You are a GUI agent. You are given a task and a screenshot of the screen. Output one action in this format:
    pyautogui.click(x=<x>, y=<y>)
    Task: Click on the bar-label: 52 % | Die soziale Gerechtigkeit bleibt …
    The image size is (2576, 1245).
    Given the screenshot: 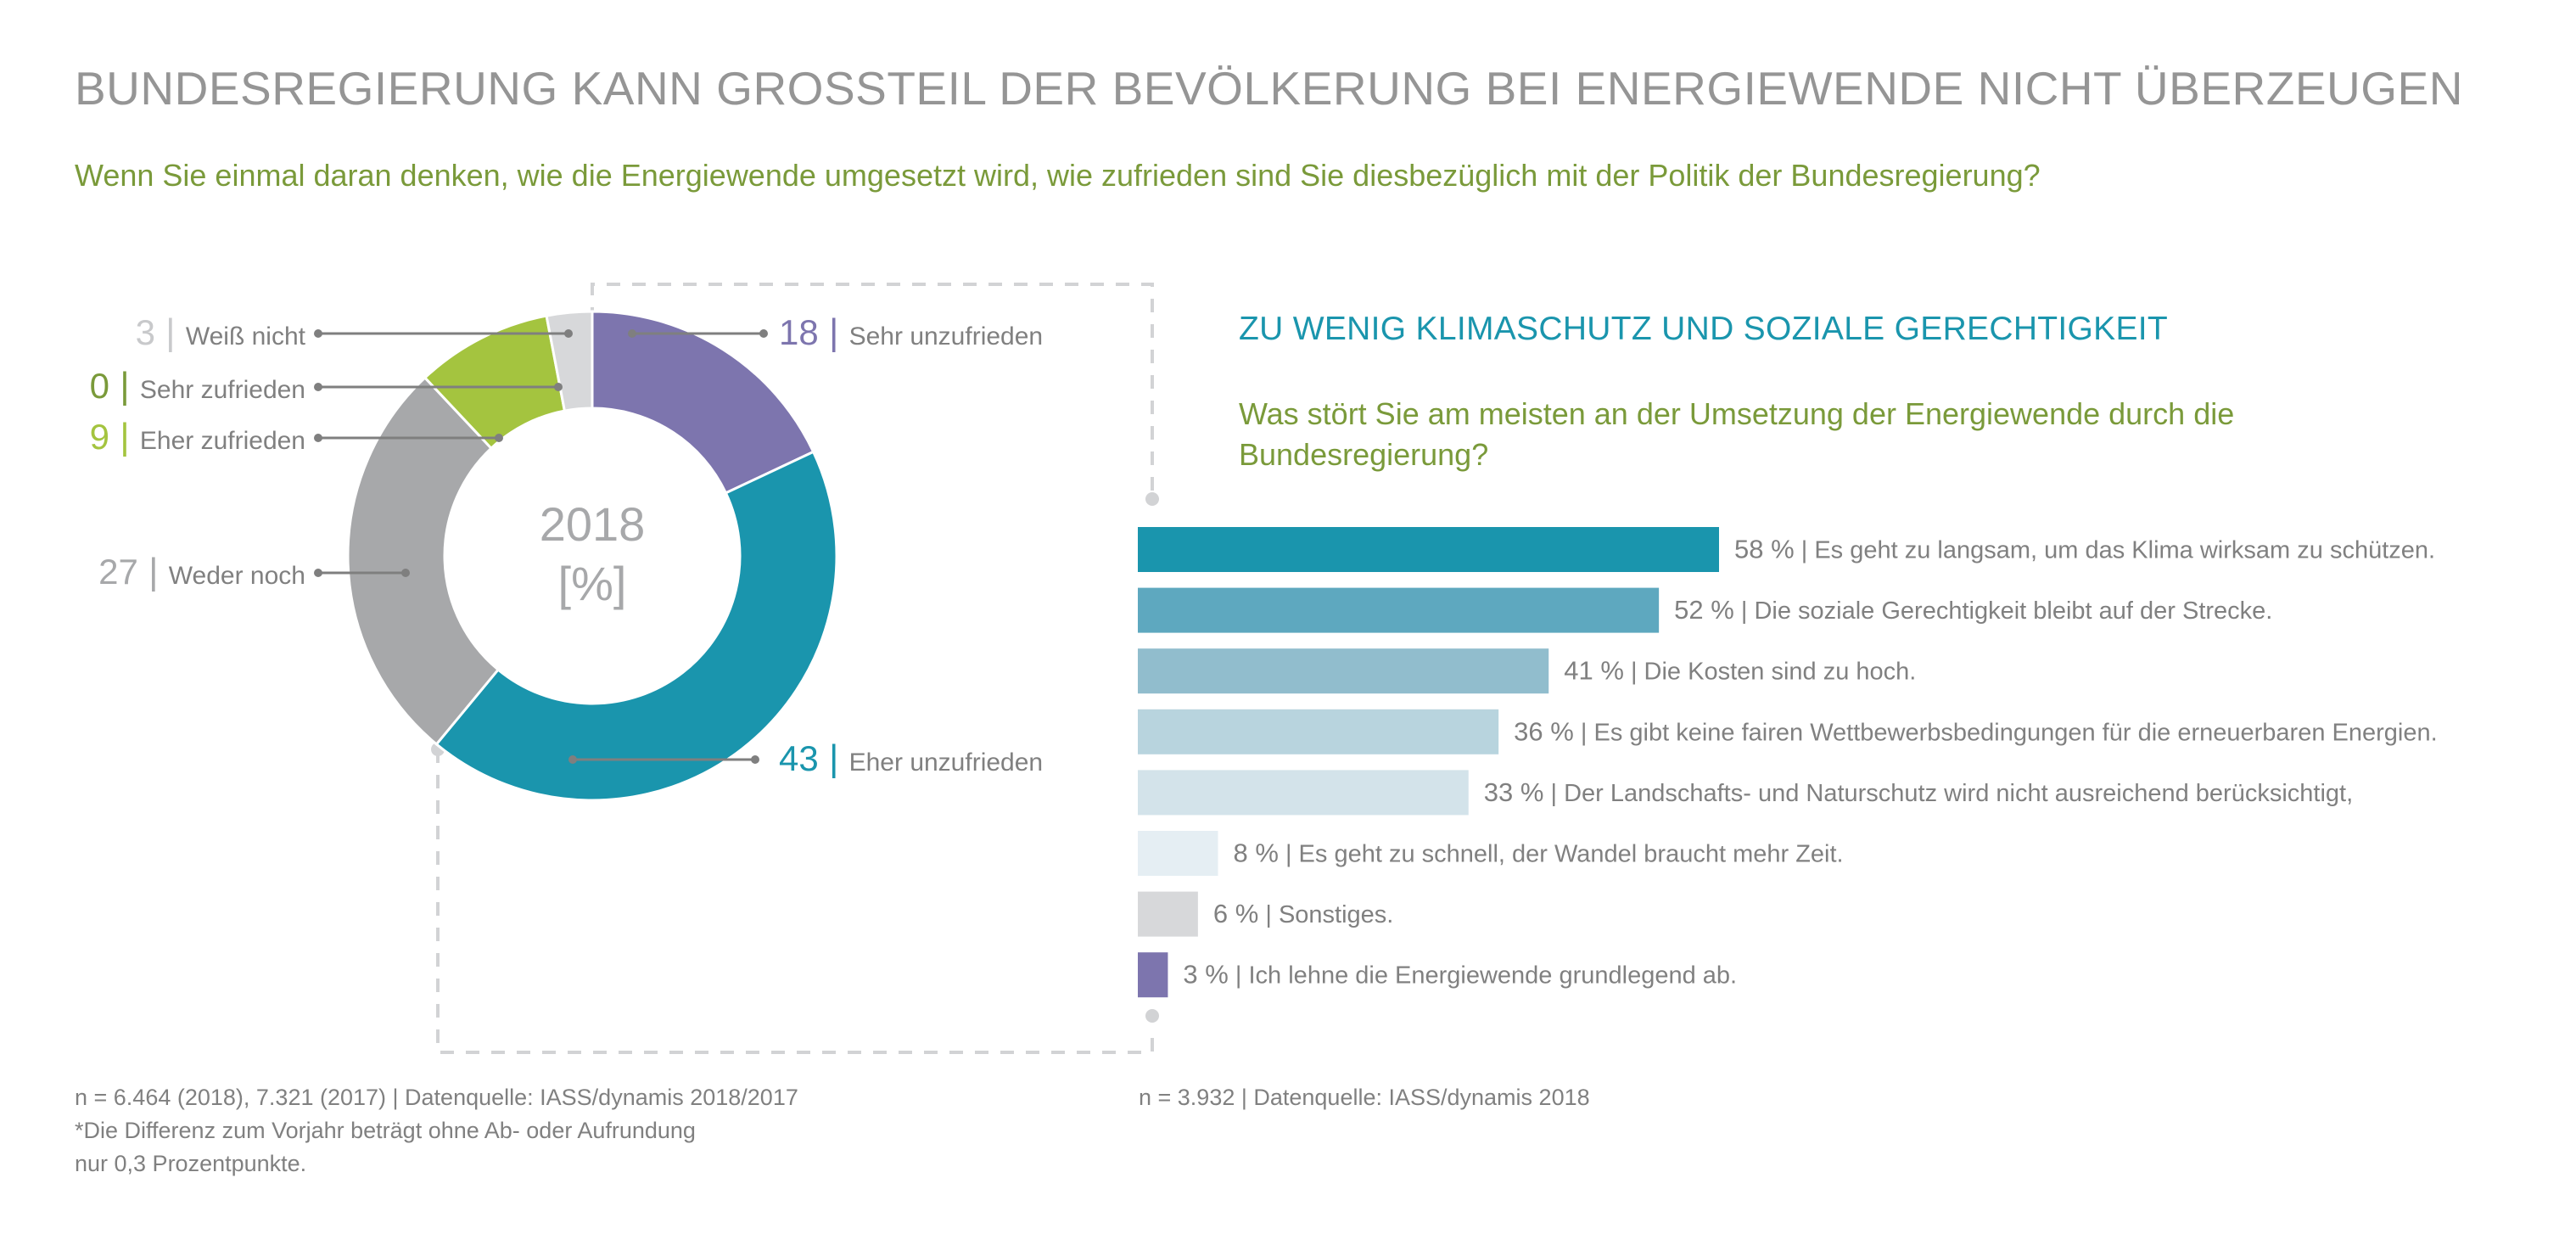 What is the action you would take?
    pyautogui.click(x=1973, y=610)
    